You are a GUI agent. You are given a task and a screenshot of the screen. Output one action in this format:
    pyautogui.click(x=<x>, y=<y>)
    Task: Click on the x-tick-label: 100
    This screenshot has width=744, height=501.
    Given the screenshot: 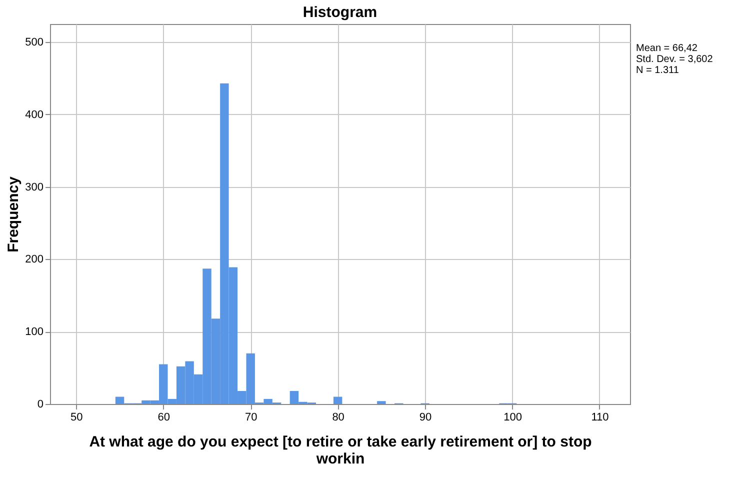 What is the action you would take?
    pyautogui.click(x=513, y=418)
    